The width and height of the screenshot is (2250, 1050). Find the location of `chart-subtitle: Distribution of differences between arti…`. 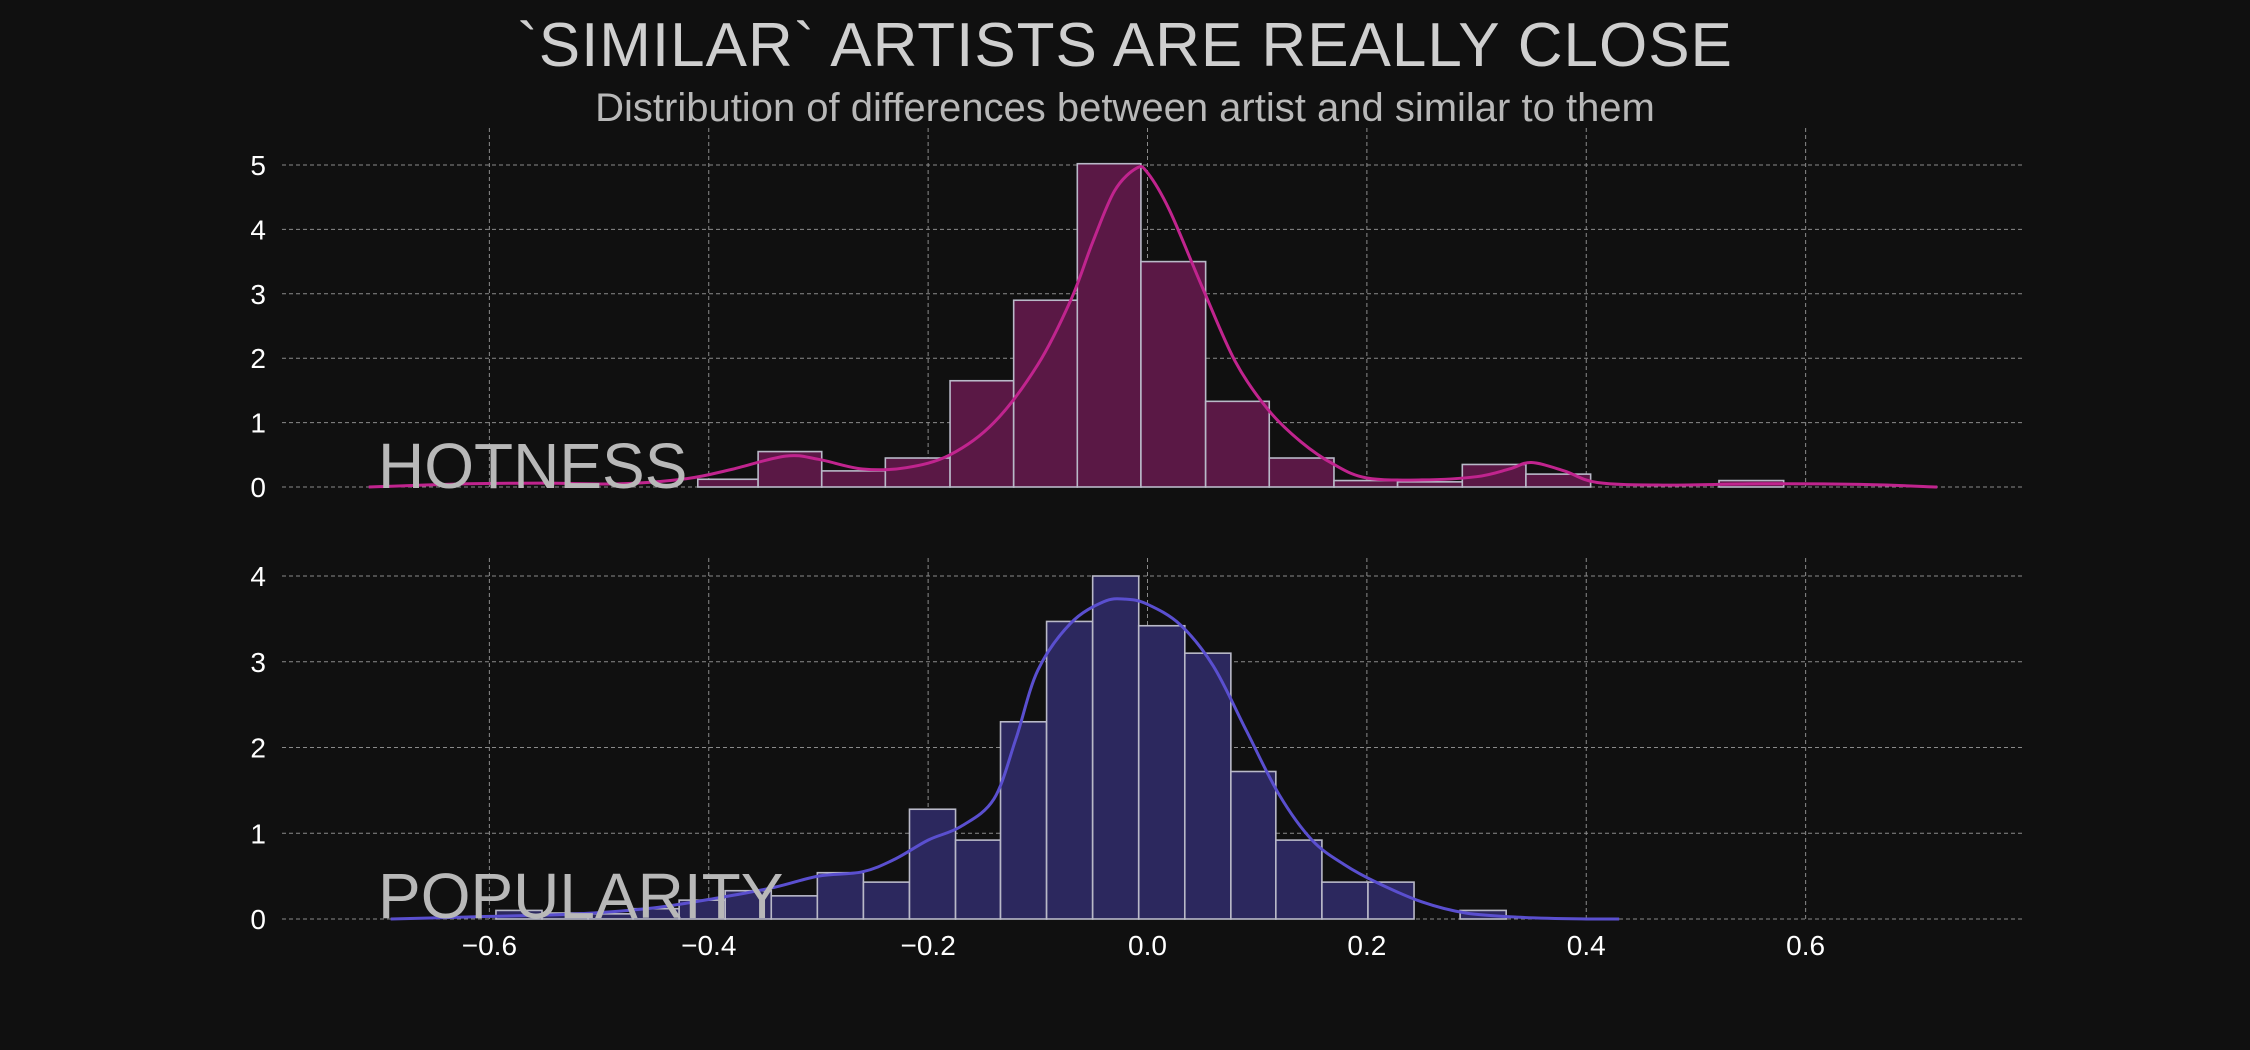

chart-subtitle: Distribution of differences between arti… is located at coordinates (1125, 108).